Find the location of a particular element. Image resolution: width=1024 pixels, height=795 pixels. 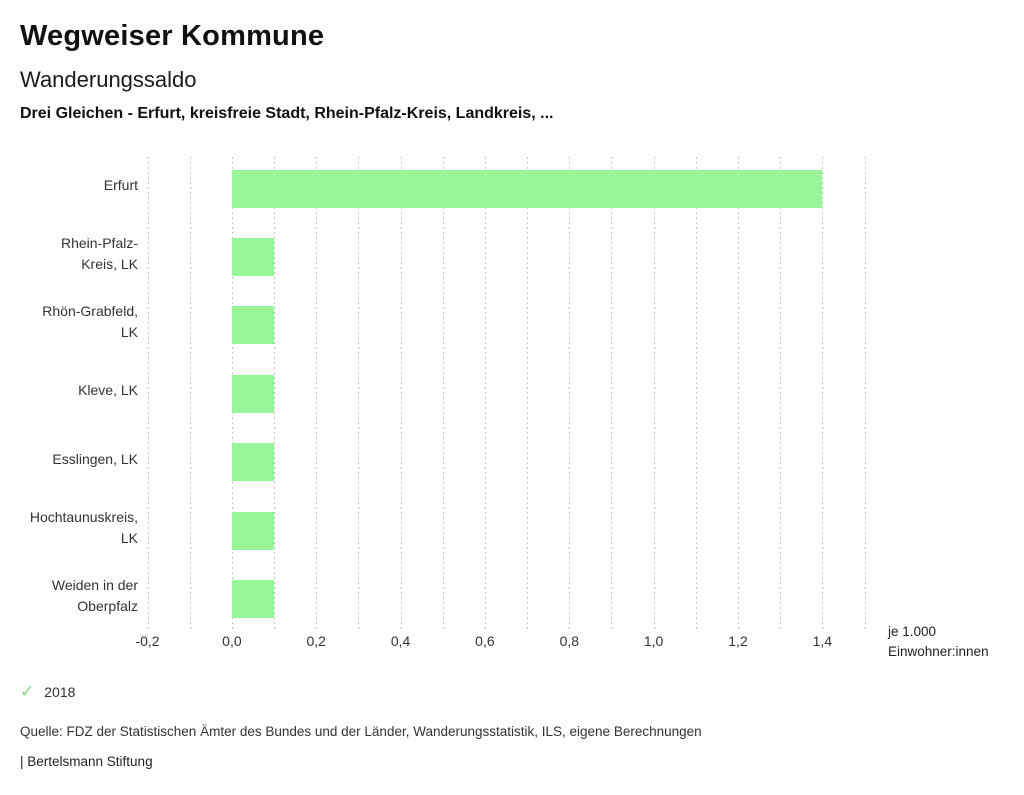

check-icon: ✓ is located at coordinates (27, 691).